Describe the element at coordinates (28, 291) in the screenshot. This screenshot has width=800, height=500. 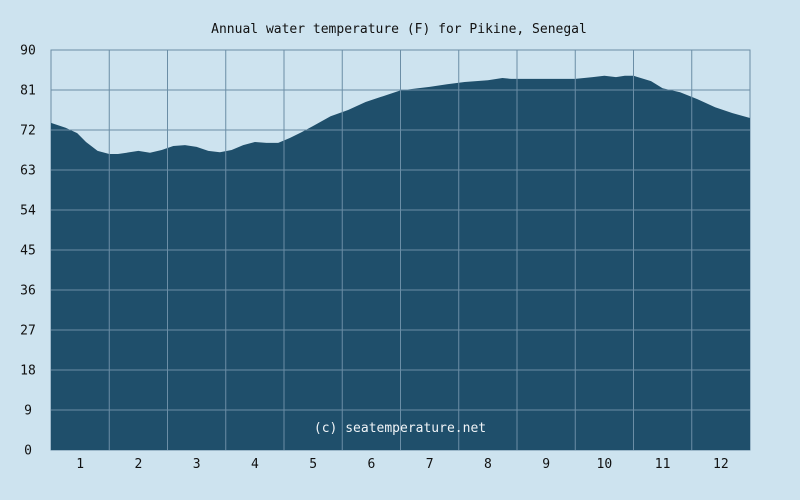
I see `y-tick-label-36: 36` at that location.